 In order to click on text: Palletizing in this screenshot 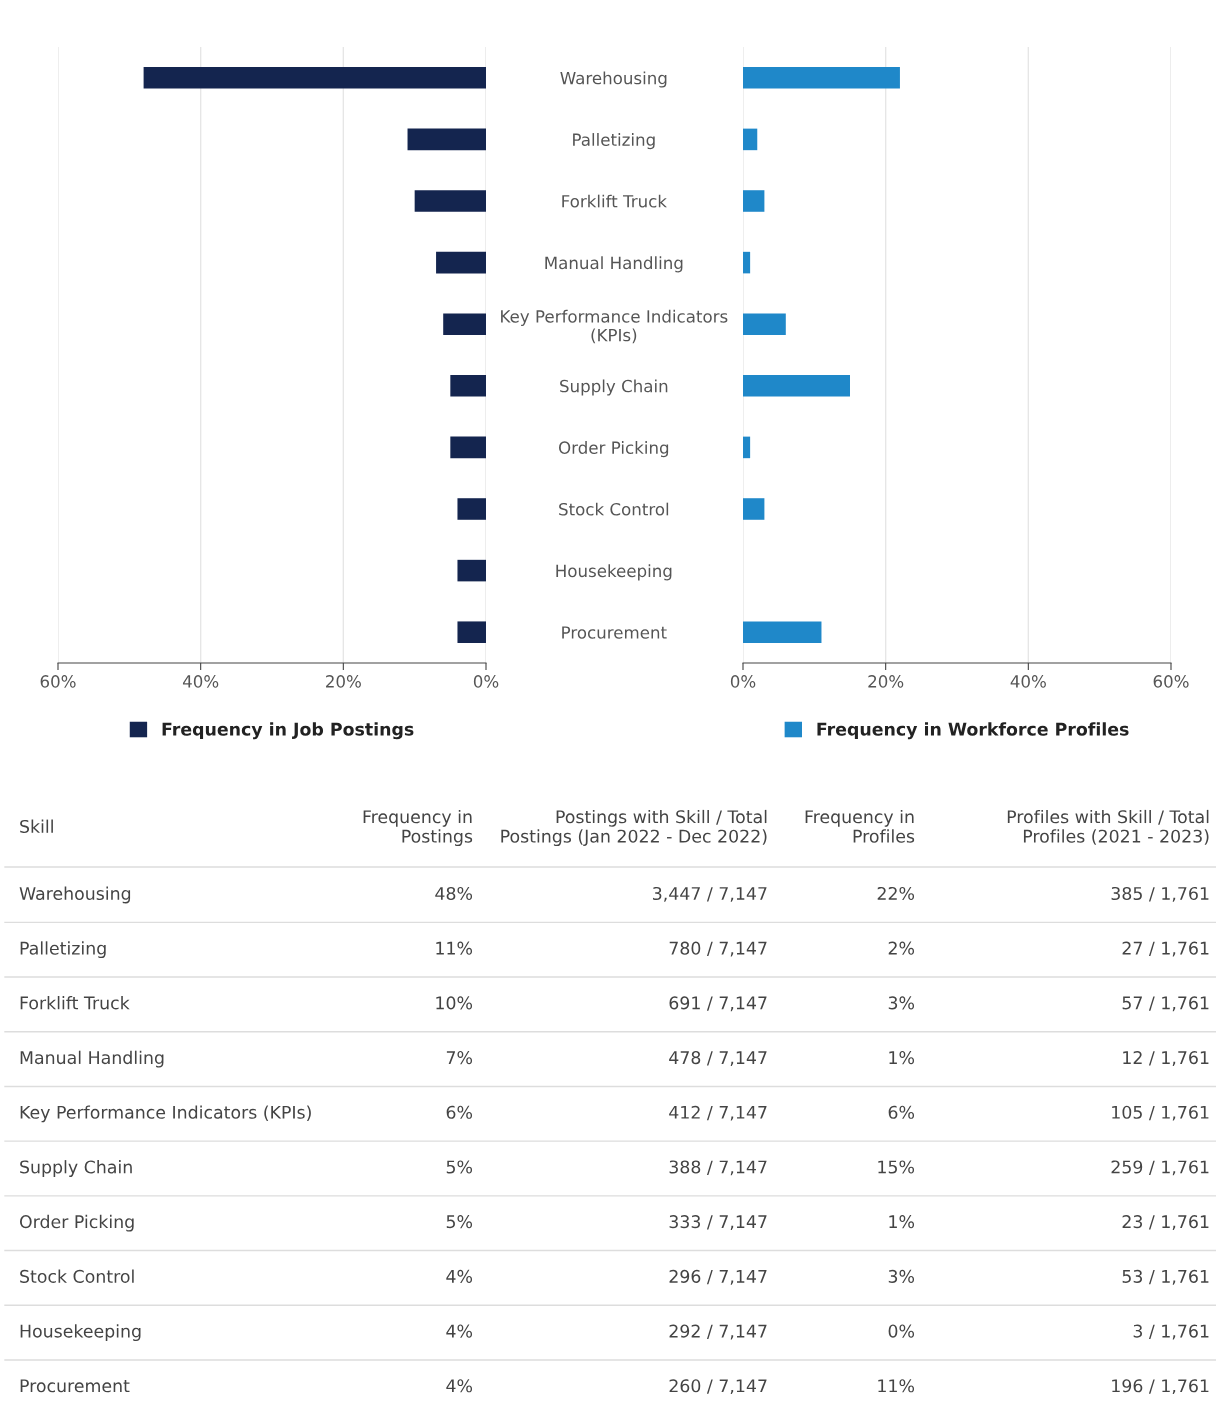, I will do `click(63, 950)`.